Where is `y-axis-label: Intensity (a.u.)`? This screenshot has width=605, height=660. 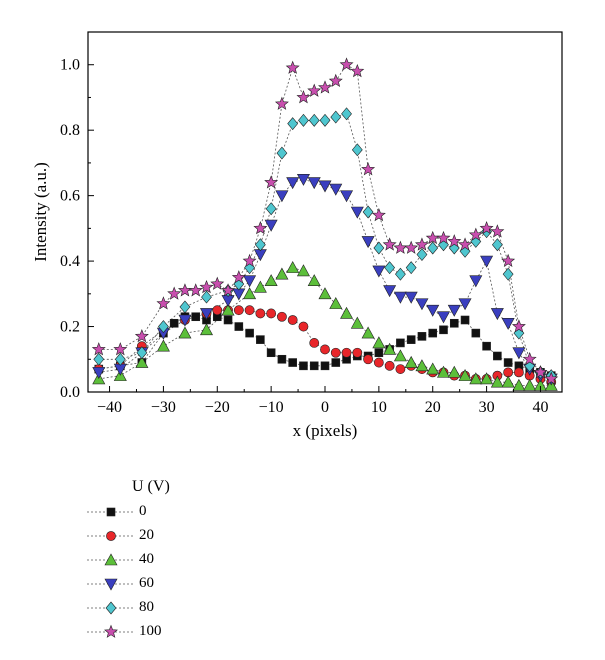
y-axis-label: Intensity (a.u.) is located at coordinates (40, 212).